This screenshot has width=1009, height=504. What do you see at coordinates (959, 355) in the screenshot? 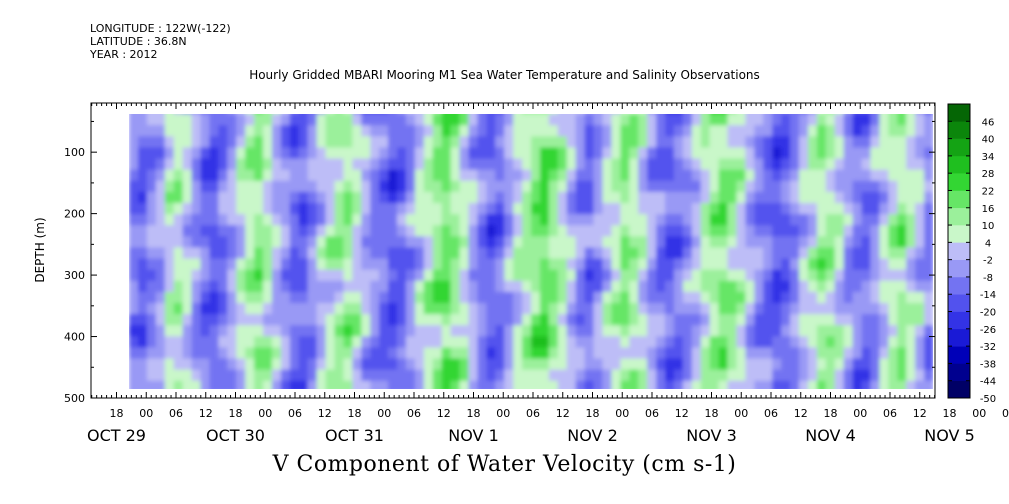
I see `colorbar-swatch` at bounding box center [959, 355].